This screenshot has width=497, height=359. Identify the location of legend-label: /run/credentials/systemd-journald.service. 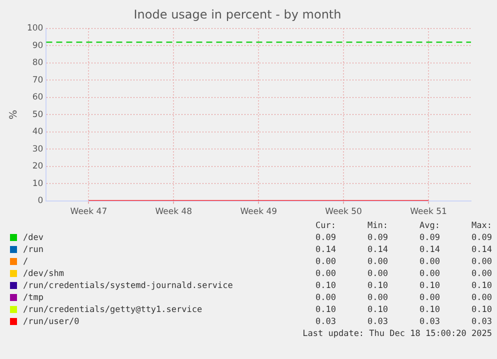
(128, 286).